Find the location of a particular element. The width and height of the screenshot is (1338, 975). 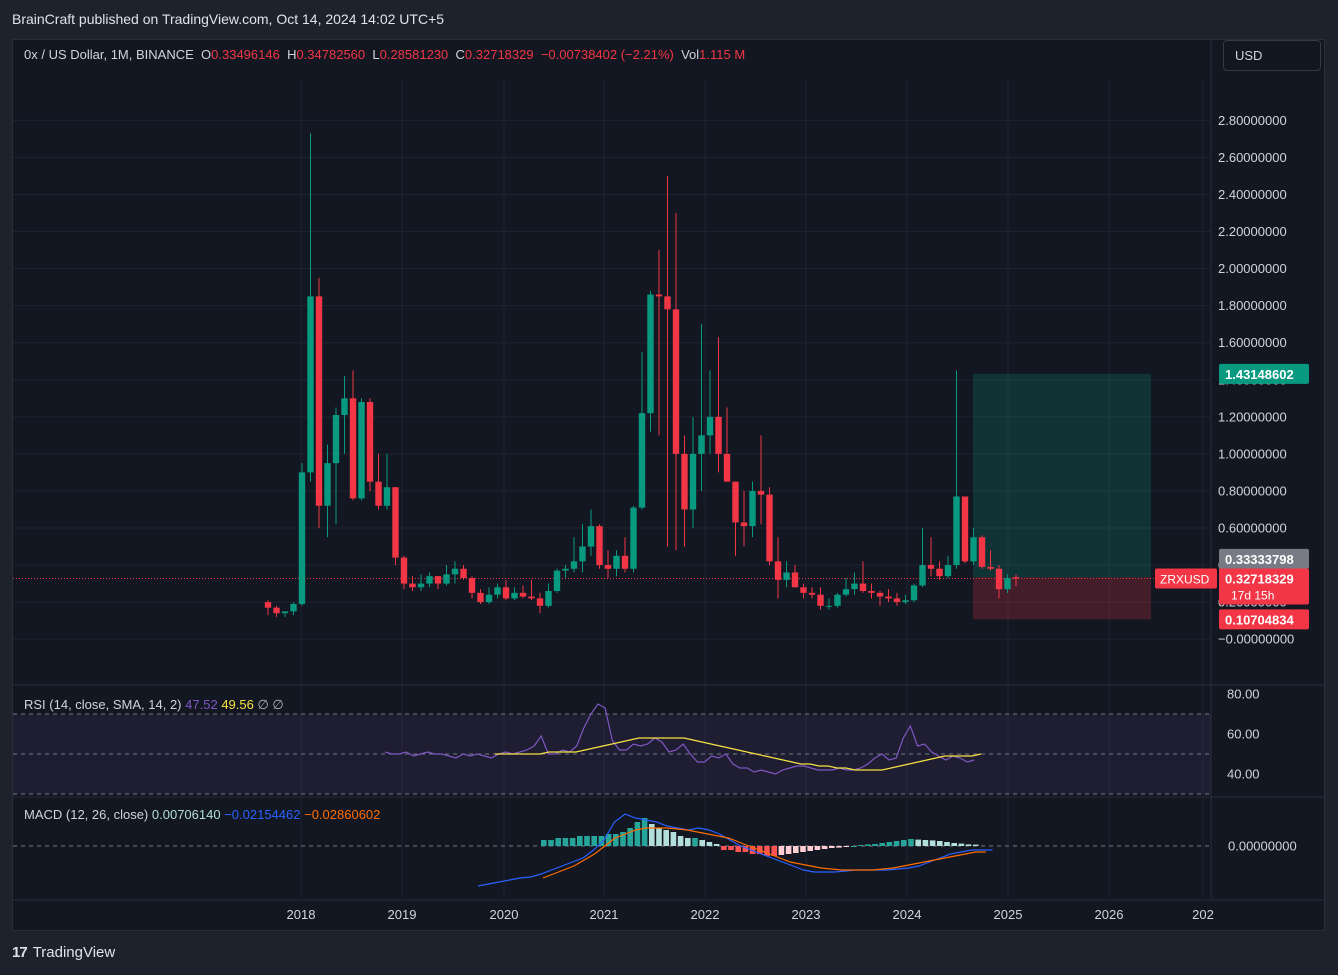

time-tick-label: 2021 is located at coordinates (604, 914).